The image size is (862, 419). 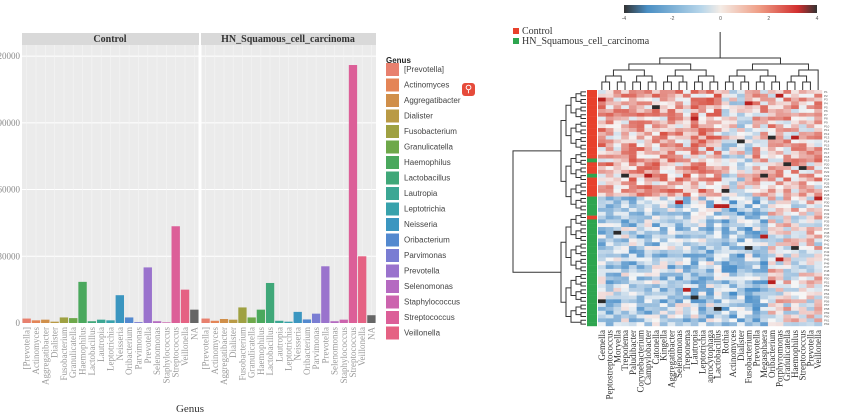 What do you see at coordinates (803, 355) in the screenshot?
I see `column-label: Streptococcus` at bounding box center [803, 355].